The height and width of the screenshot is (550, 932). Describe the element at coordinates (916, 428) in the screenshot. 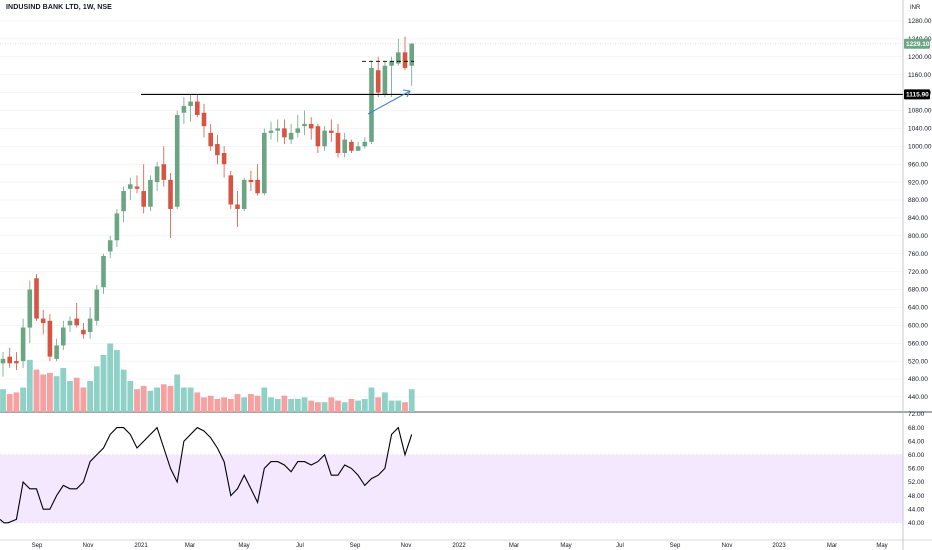

I see `rsi-tick-label: 68.00` at that location.